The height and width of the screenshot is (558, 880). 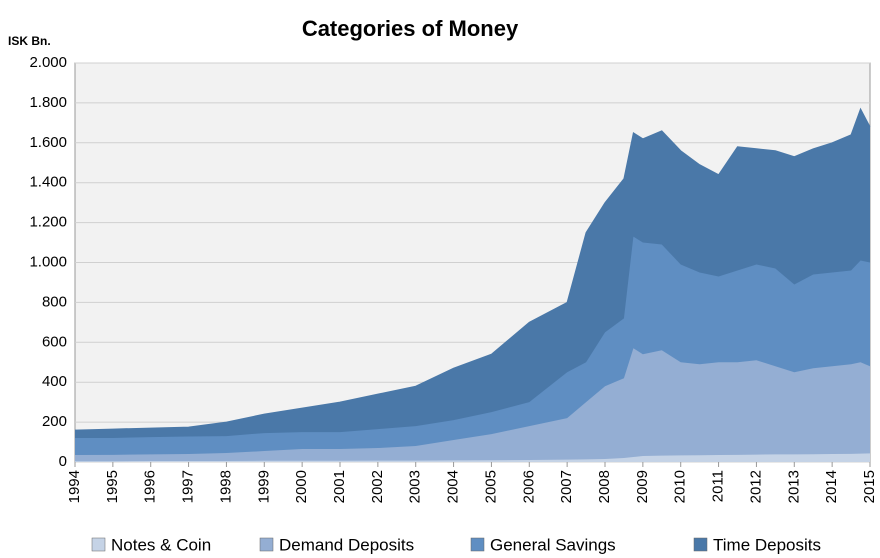 I want to click on x-tick-label: 2006, so click(x=528, y=486).